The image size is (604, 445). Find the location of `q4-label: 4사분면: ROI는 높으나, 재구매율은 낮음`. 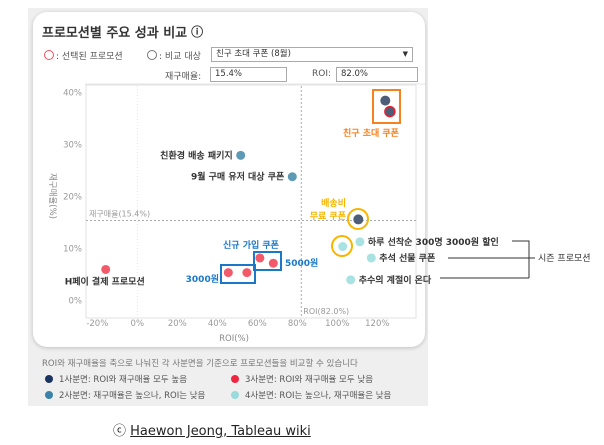

q4-label: 4사분면: ROI는 높으나, 재구매율은 낮음 is located at coordinates (318, 396).